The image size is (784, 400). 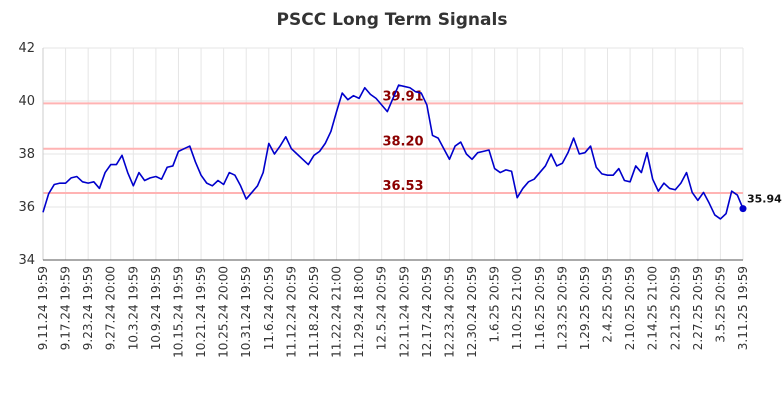 What do you see at coordinates (392, 20) in the screenshot?
I see `chart-title: PSCC Long Term Signals` at bounding box center [392, 20].